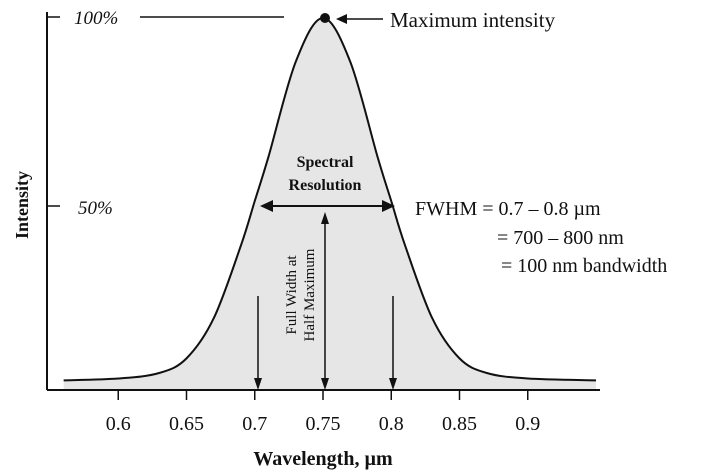  What do you see at coordinates (95, 208) in the screenshot?
I see `y-label-50: 50%` at bounding box center [95, 208].